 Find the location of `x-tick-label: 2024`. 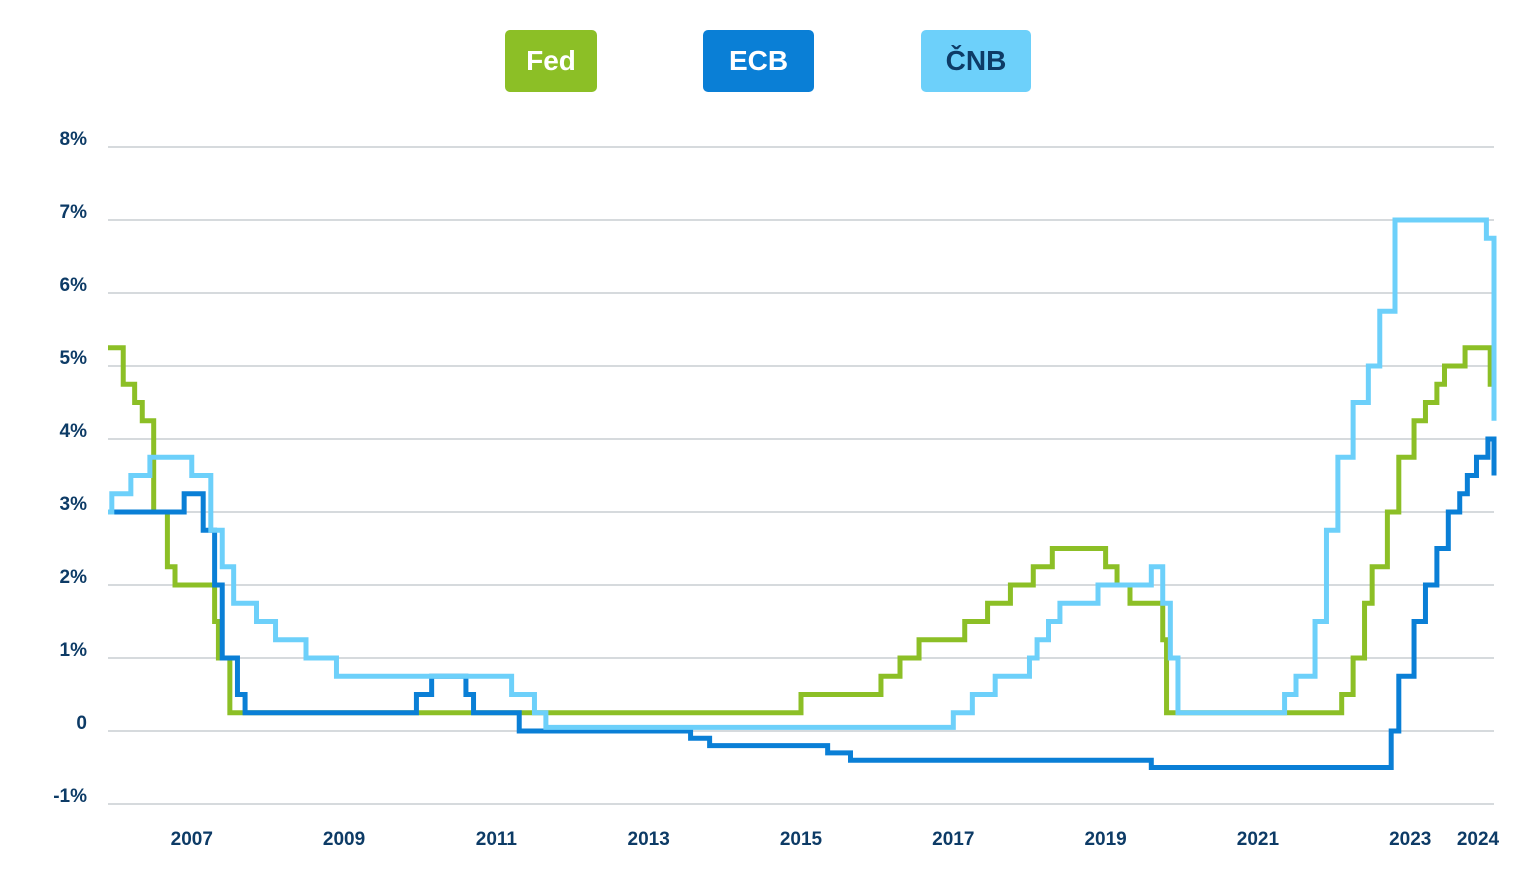

x-tick-label: 2024 is located at coordinates (1478, 839).